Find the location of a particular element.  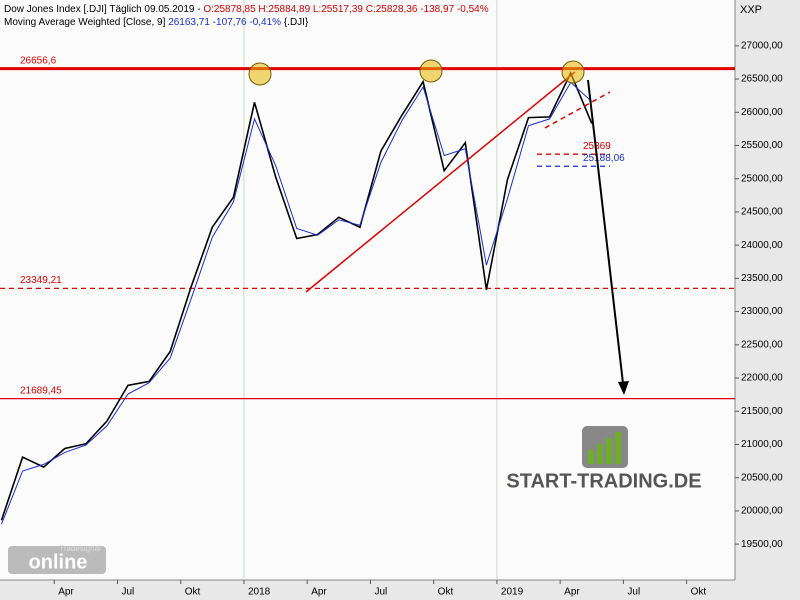

y-tick-label: 24000,00 is located at coordinates (762, 245).